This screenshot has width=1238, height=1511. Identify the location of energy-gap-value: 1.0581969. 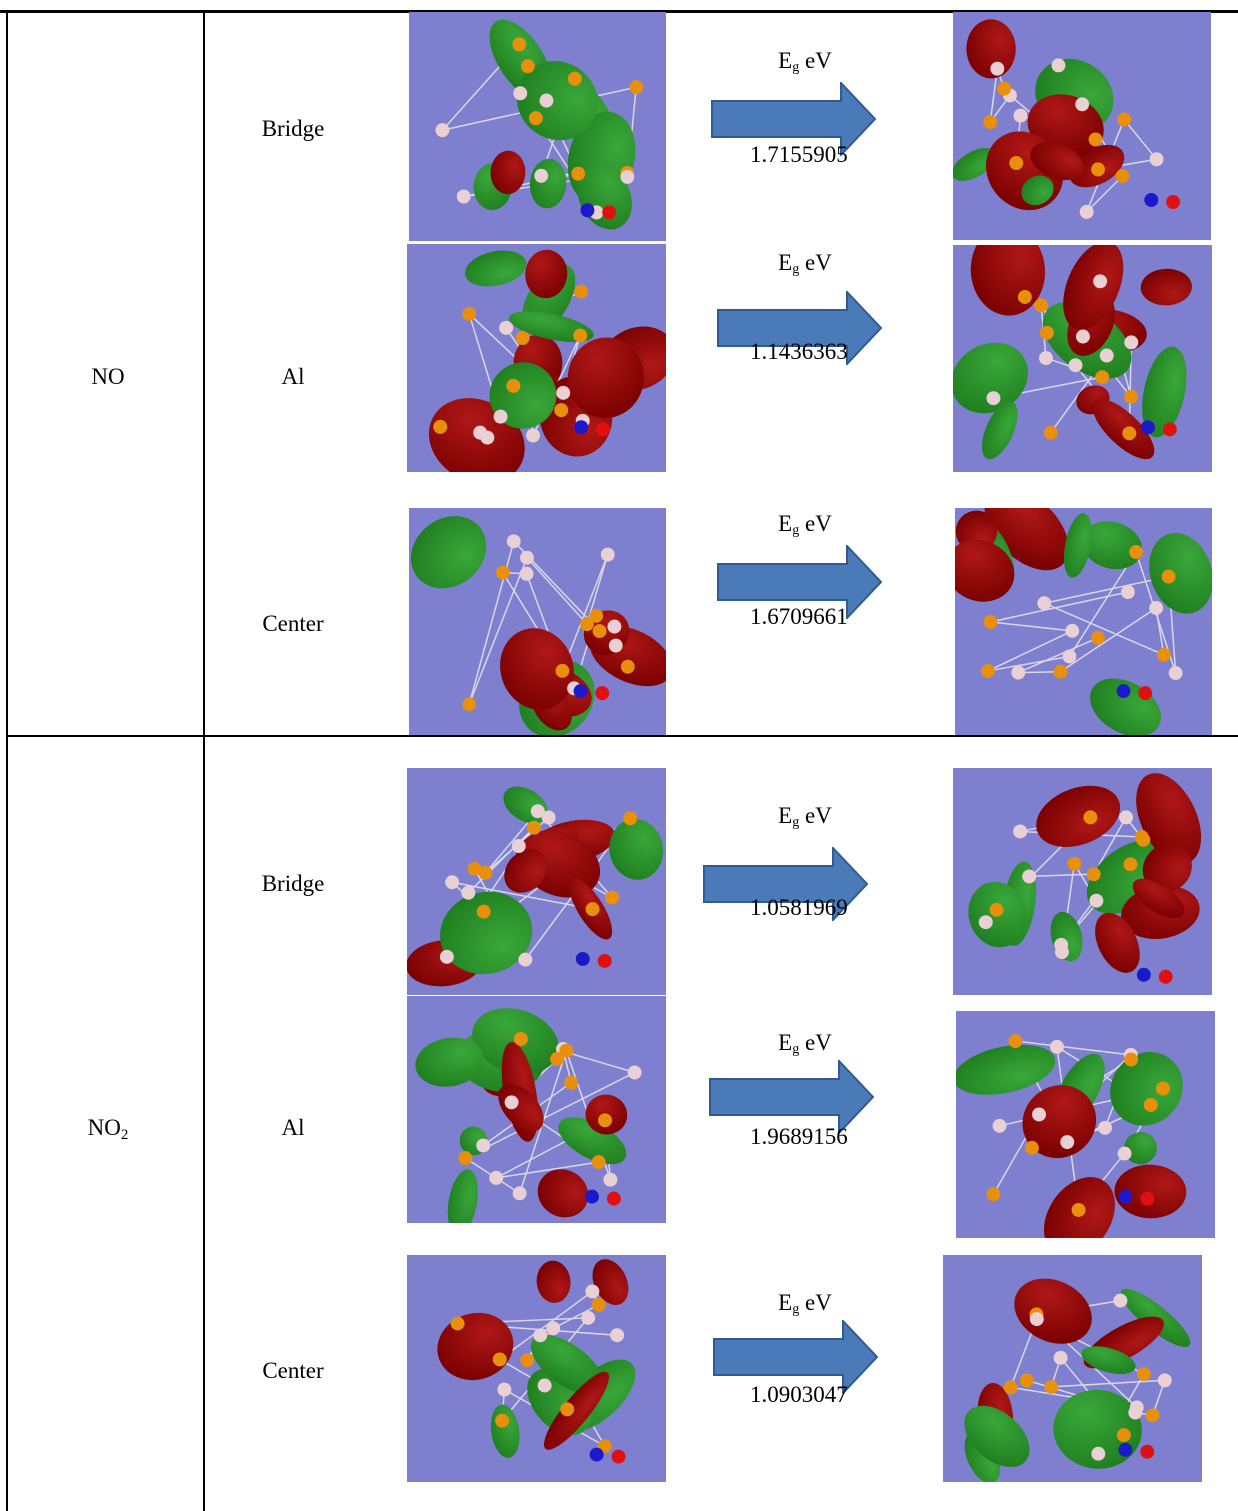
(799, 907).